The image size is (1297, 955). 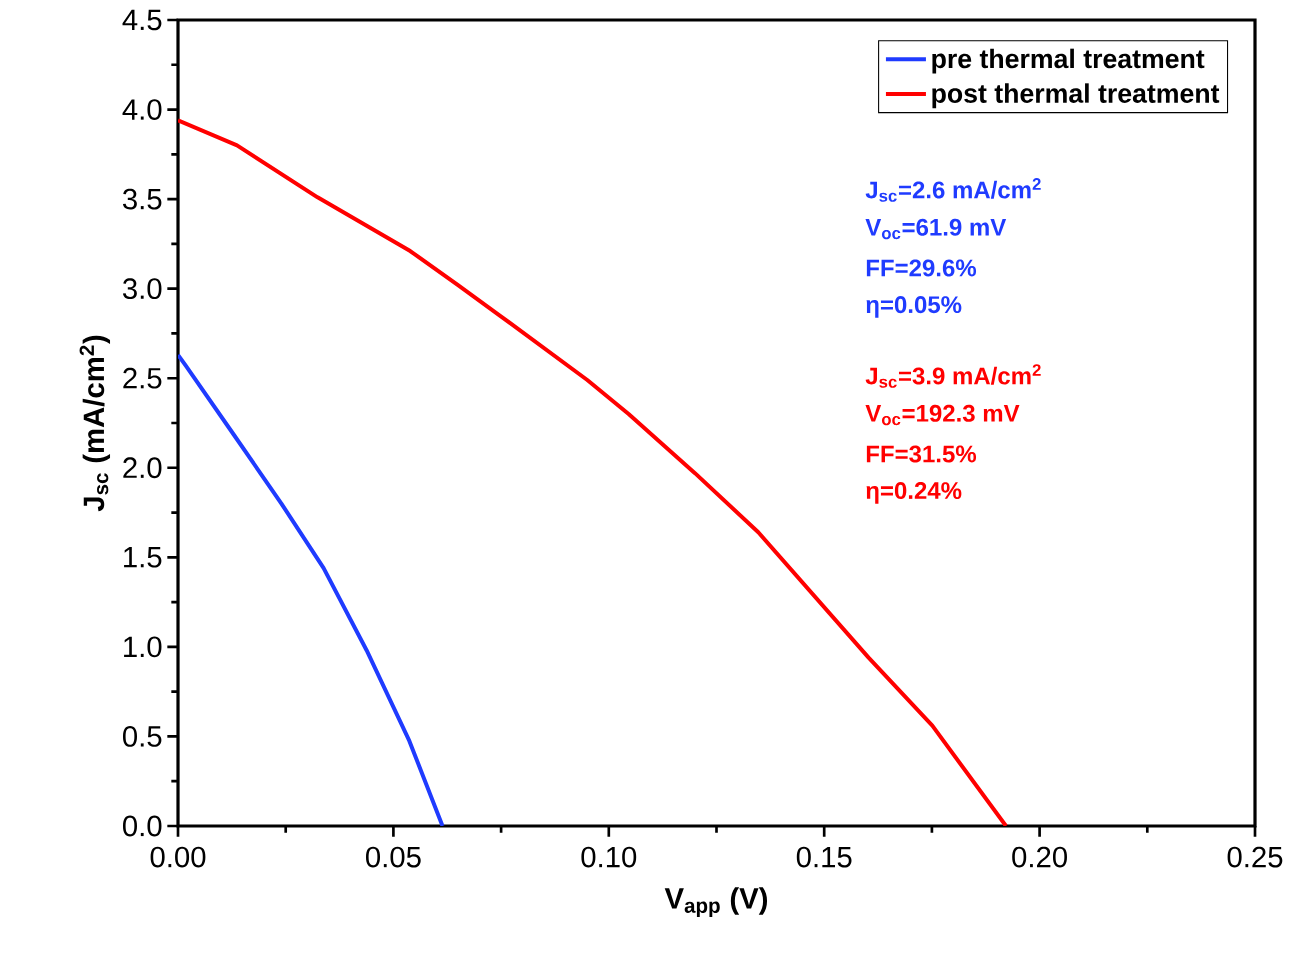 What do you see at coordinates (716, 902) in the screenshot?
I see `x-axis-title: V$_{app}$ (V)` at bounding box center [716, 902].